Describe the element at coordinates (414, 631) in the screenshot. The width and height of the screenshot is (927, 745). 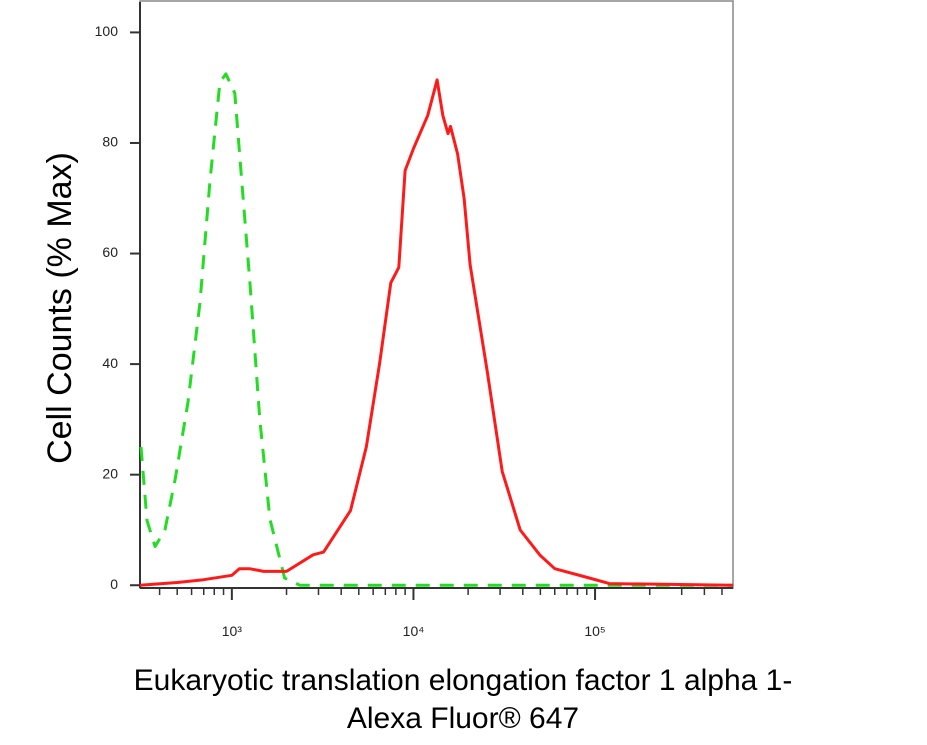
I see `x-tick-label: 10⁴` at that location.